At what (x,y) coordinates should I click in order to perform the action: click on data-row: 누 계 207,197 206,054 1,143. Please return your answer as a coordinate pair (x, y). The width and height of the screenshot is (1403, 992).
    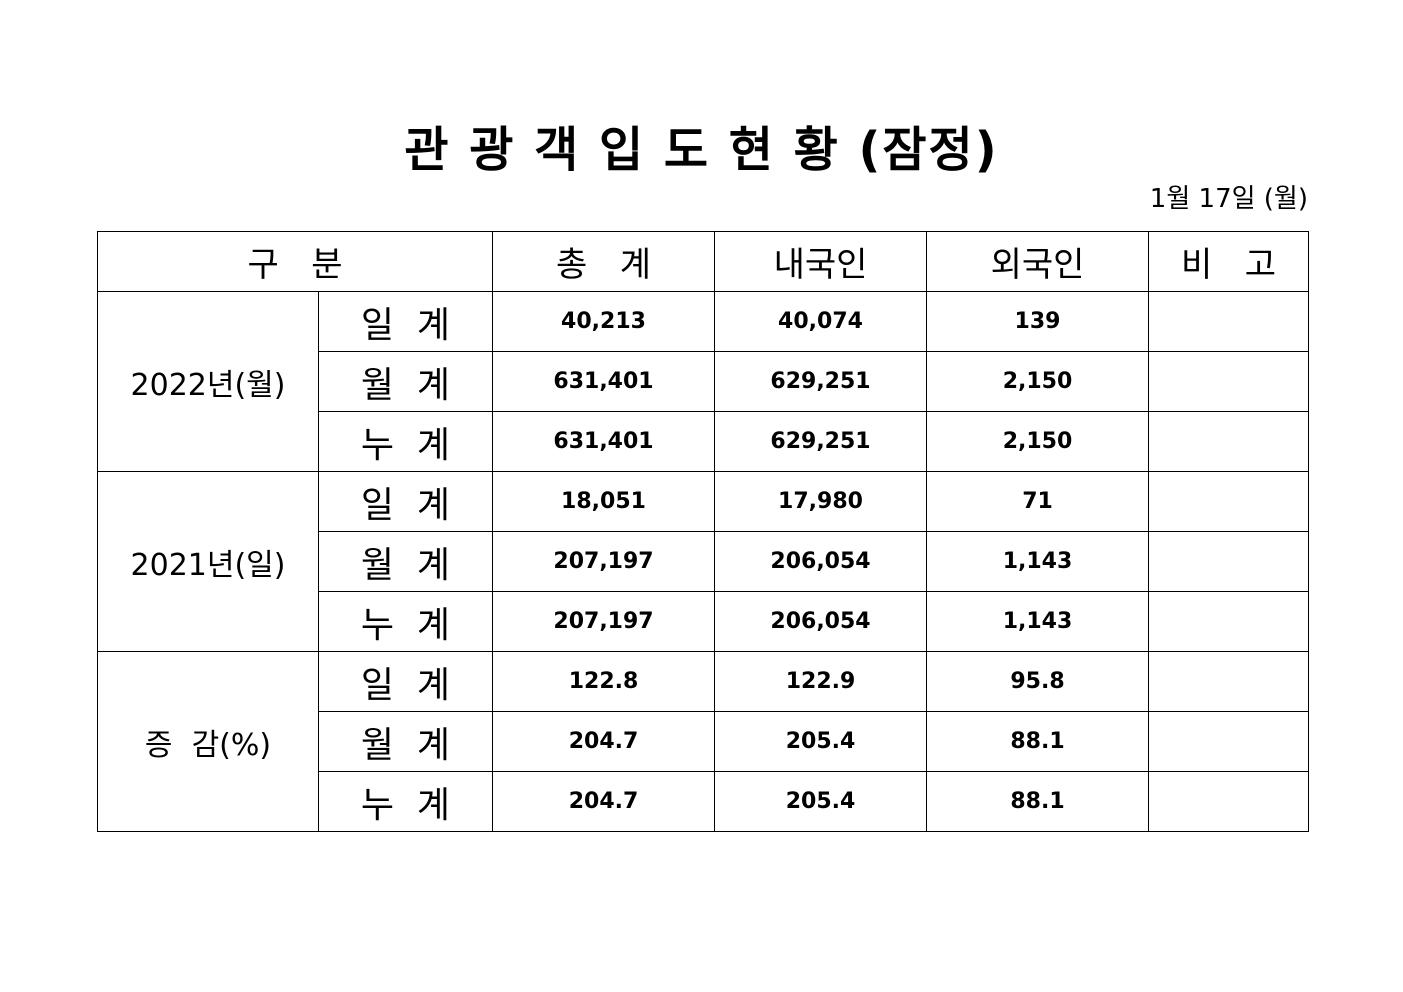
    Looking at the image, I should click on (703, 621).